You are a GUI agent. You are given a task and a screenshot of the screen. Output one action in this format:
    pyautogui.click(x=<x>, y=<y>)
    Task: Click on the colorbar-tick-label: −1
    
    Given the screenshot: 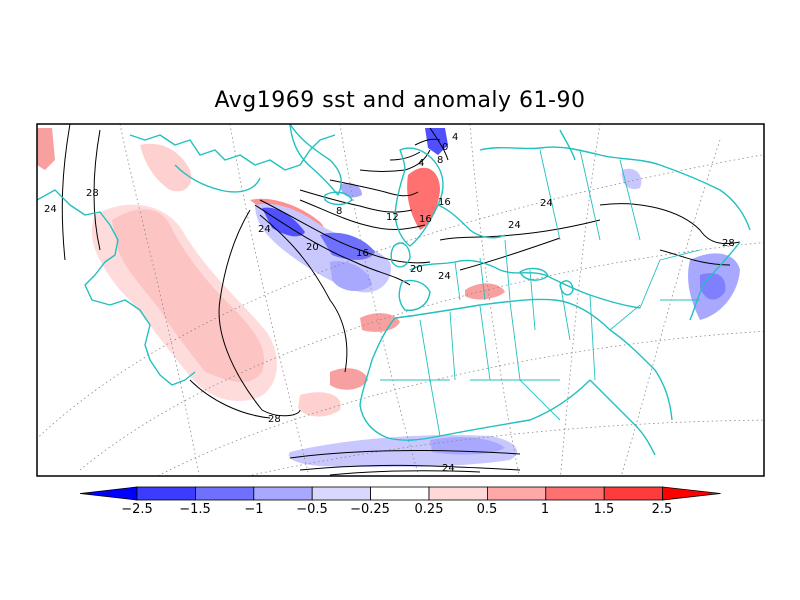 What is the action you would take?
    pyautogui.click(x=253, y=509)
    